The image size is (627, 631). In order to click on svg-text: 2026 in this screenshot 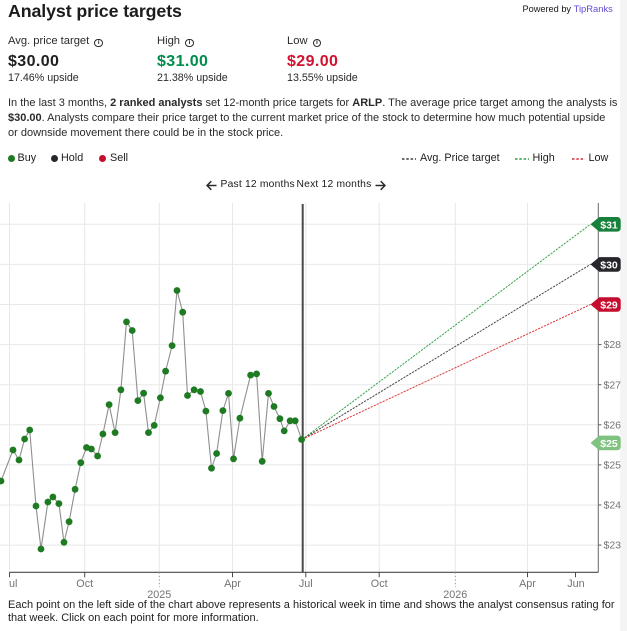, I will do `click(455, 595)`.